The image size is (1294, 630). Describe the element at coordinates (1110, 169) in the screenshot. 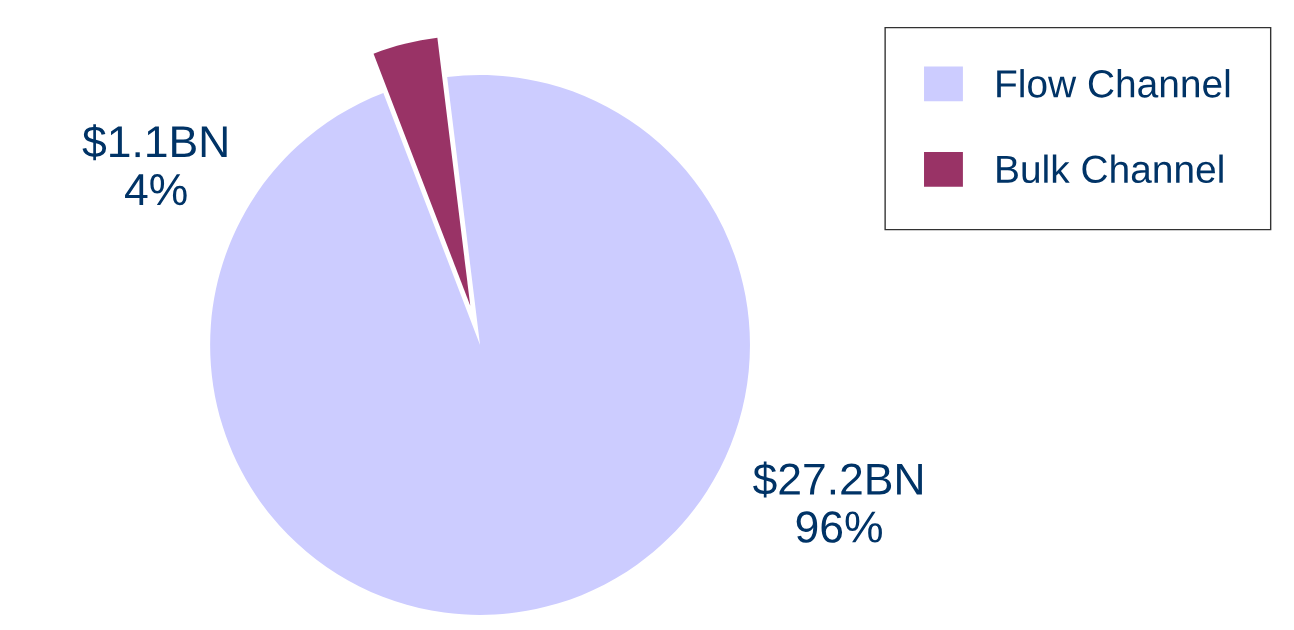

I see `legend-label: Bulk Channel` at that location.